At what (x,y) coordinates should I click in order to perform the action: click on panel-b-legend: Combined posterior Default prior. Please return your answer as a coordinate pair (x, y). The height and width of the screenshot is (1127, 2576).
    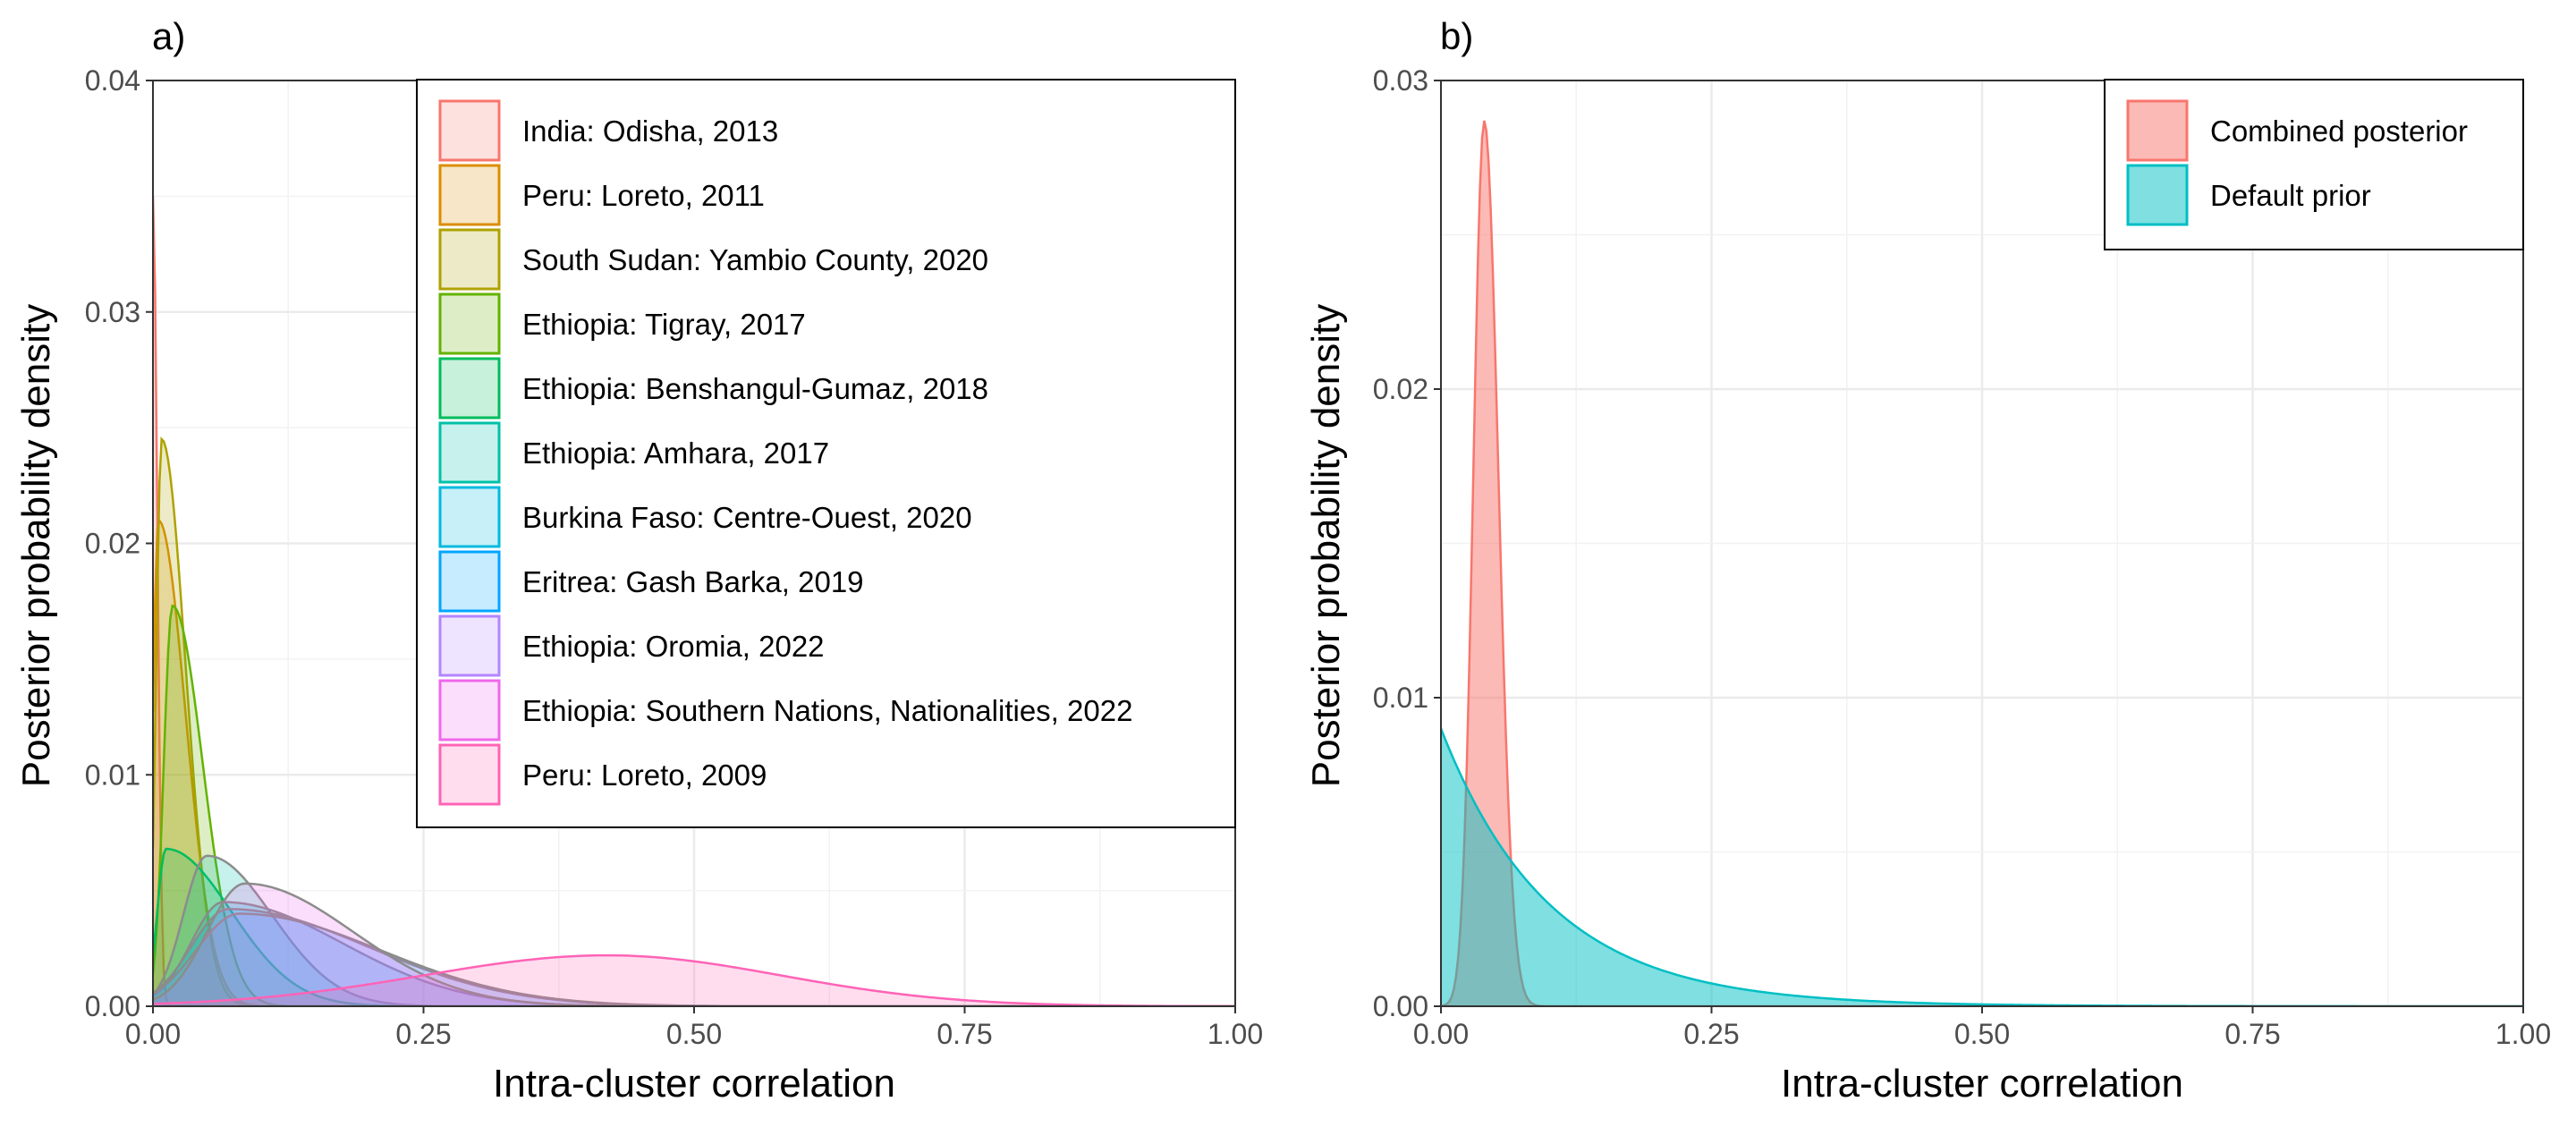
    Looking at the image, I should click on (2314, 164).